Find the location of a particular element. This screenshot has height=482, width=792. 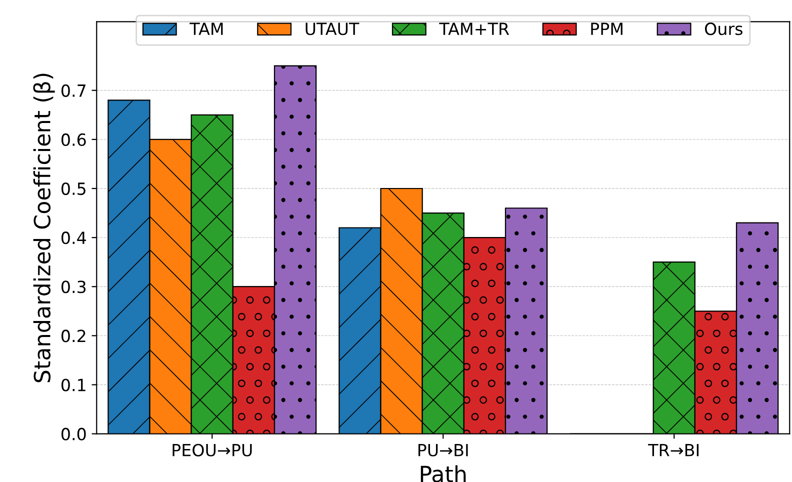

x-tick-label: TR→BI is located at coordinates (673, 450).